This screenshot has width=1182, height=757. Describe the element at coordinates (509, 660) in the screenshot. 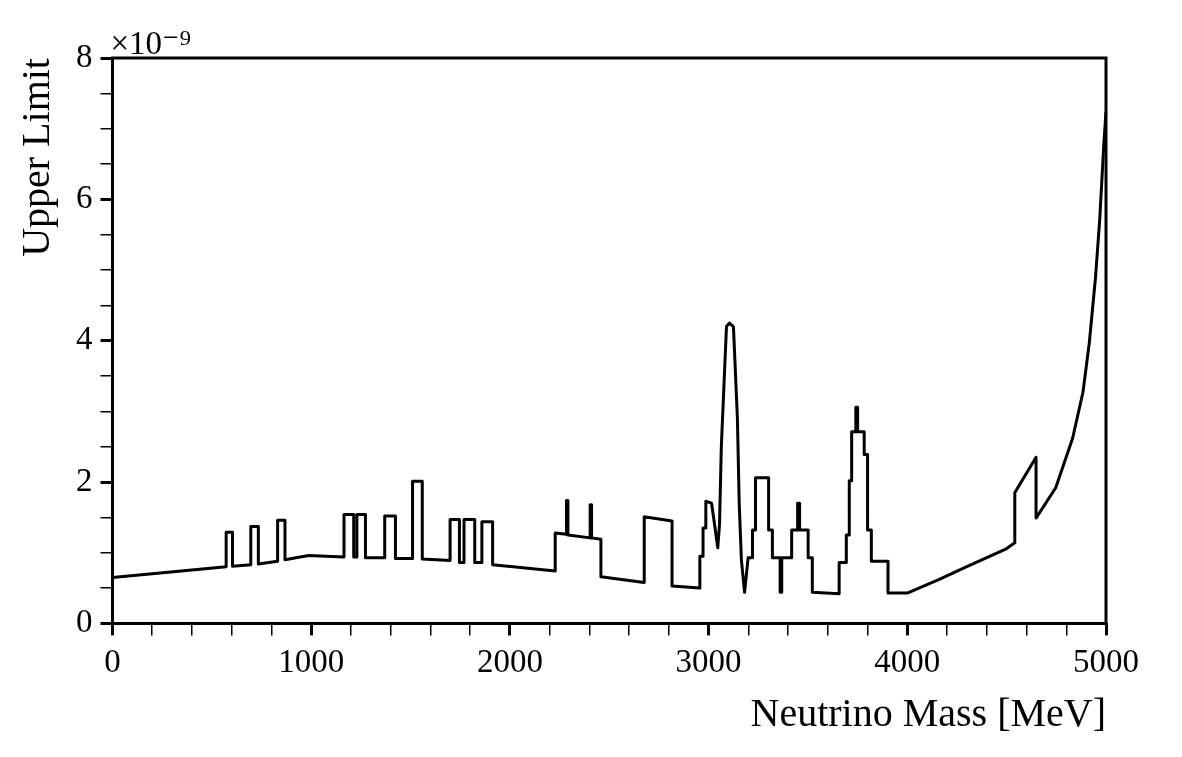

I see `x-tick-label: 2000` at that location.